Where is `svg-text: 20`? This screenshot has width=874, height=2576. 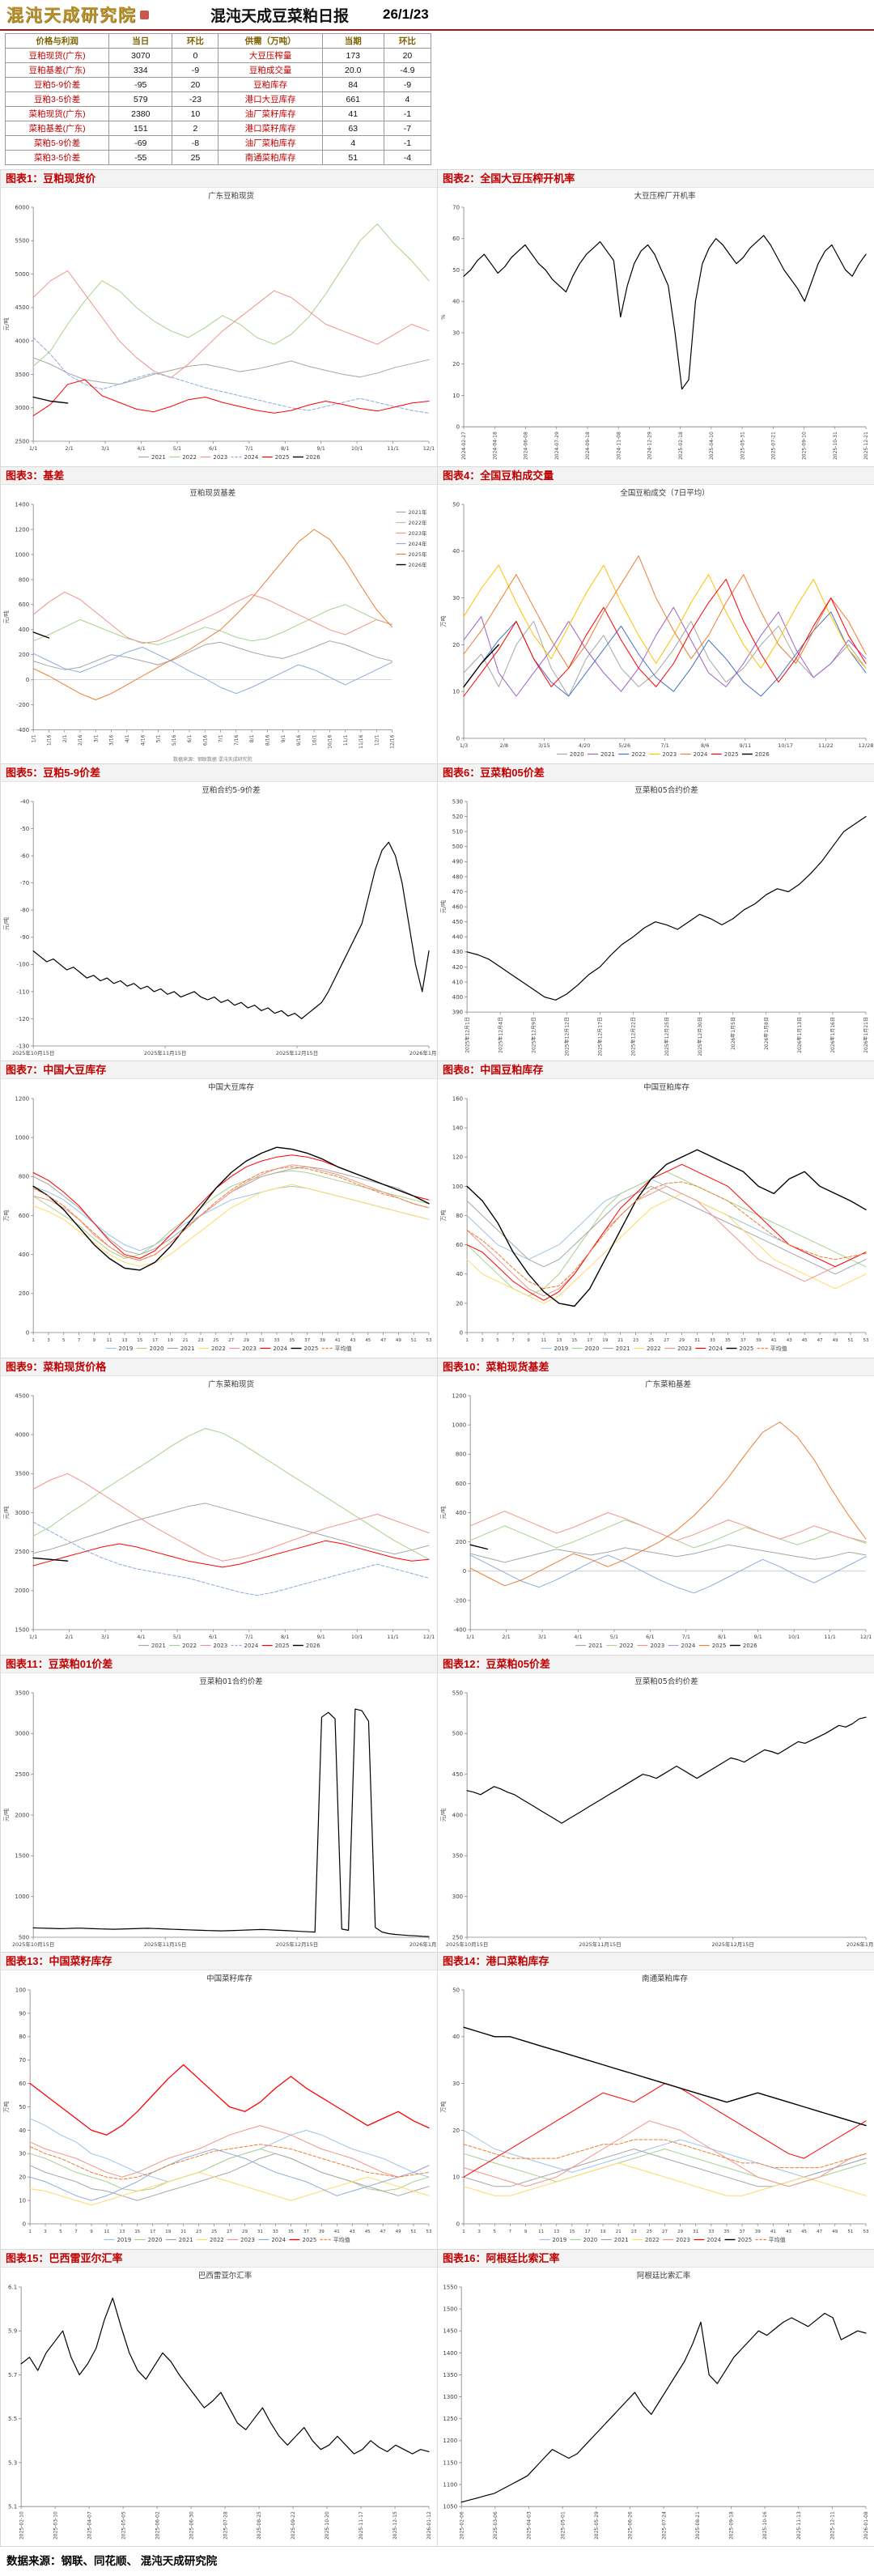
svg-text: 20 is located at coordinates (459, 1303).